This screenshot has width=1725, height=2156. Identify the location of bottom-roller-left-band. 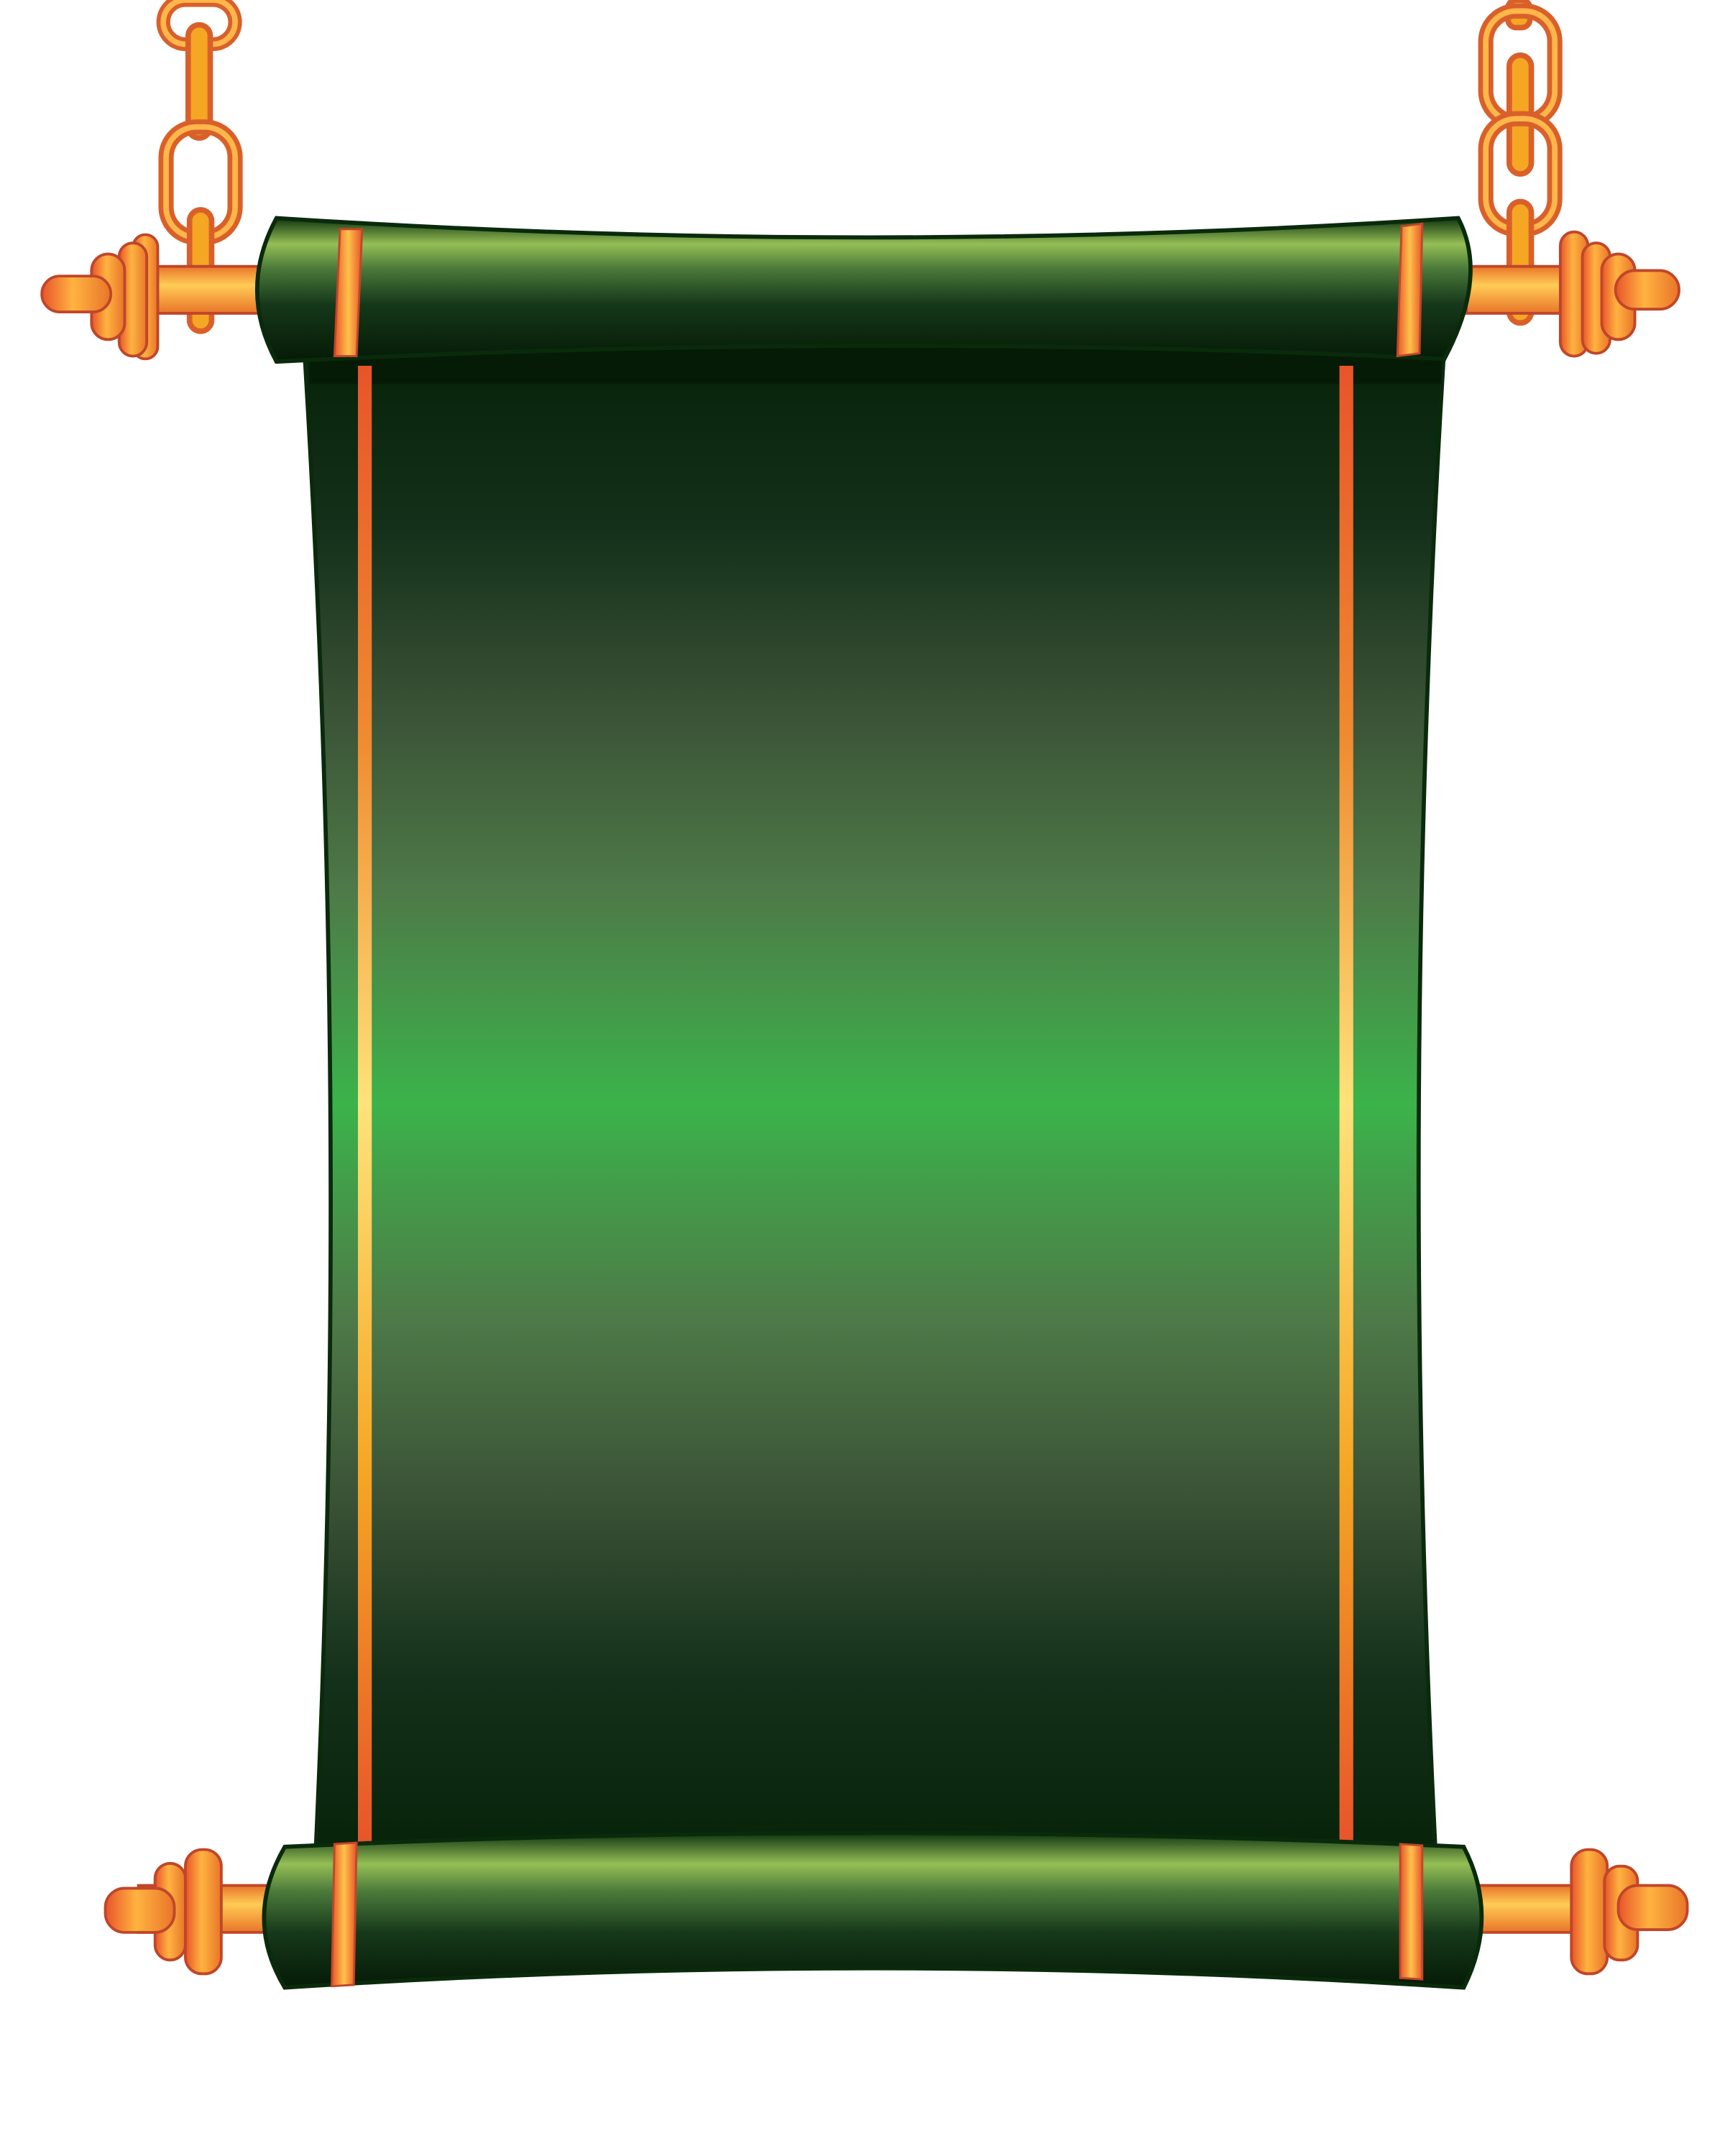
(344, 1914).